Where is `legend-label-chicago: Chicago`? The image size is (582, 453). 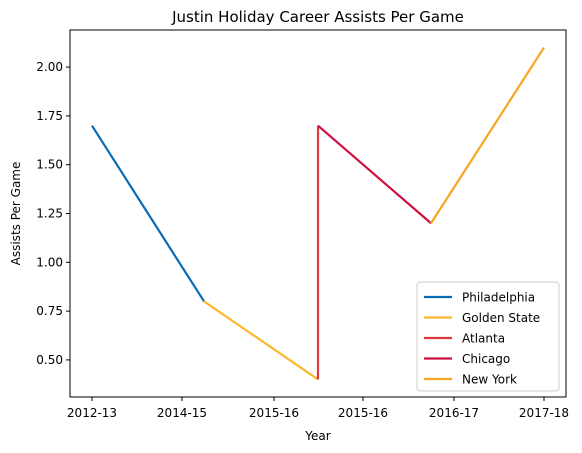 legend-label-chicago: Chicago is located at coordinates (486, 359).